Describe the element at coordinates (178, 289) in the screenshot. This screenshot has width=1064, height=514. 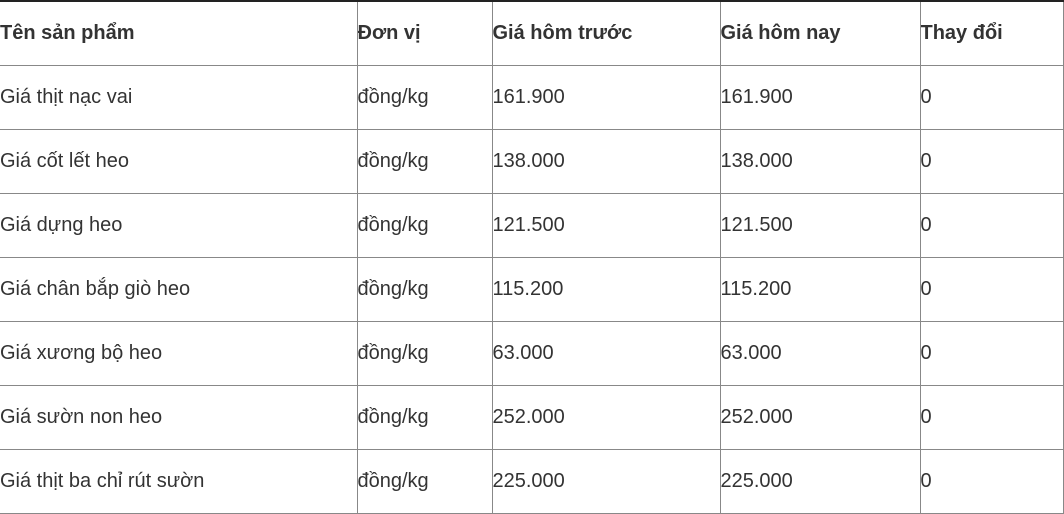
I see `cell-product-name: Giá chân bắp giò heo` at that location.